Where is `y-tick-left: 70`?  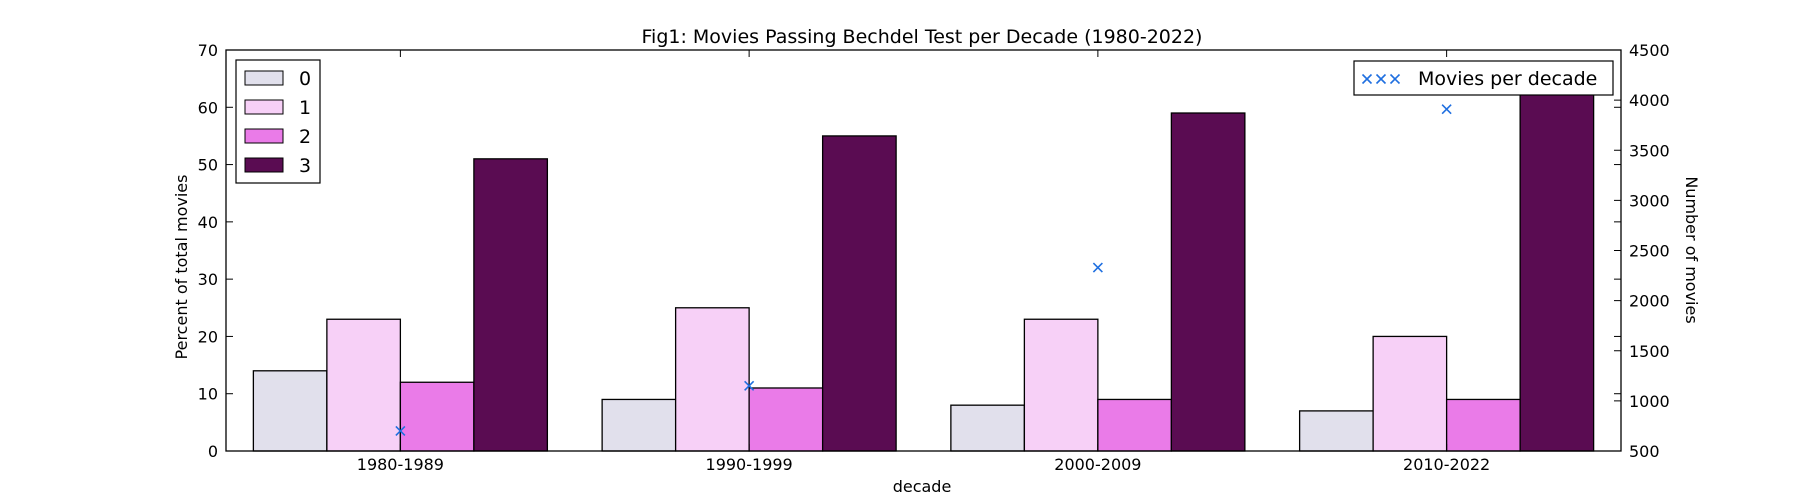
y-tick-left: 70 is located at coordinates (208, 50).